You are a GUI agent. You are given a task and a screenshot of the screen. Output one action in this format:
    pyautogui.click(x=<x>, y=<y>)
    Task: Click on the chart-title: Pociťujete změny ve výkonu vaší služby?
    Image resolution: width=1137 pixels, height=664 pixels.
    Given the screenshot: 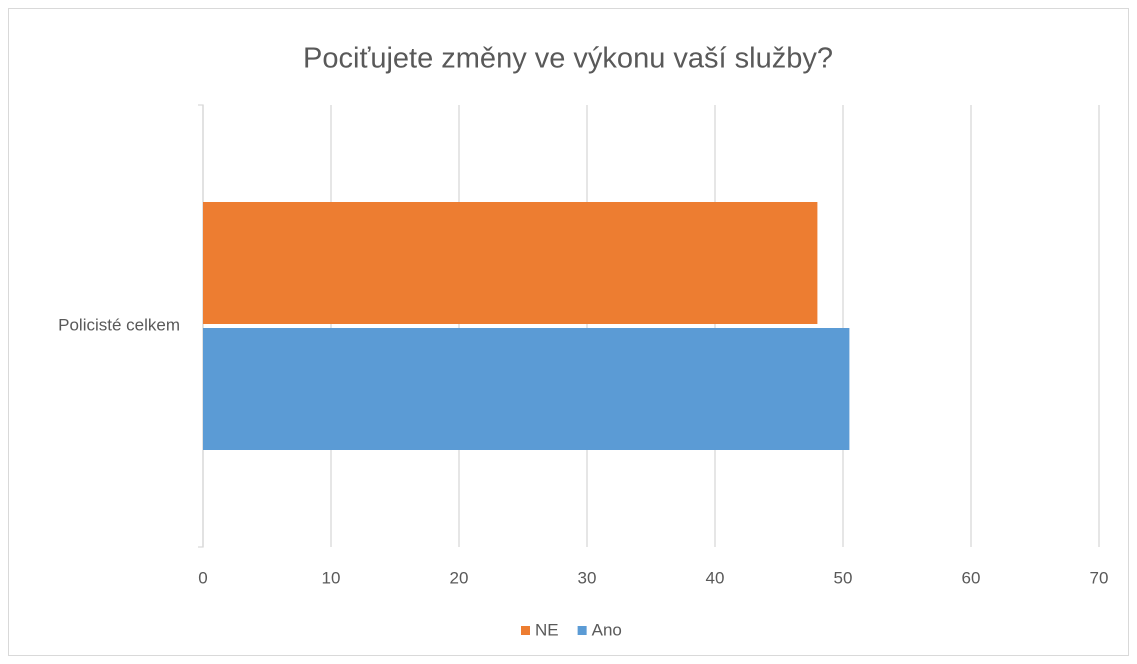 What is the action you would take?
    pyautogui.click(x=568, y=59)
    